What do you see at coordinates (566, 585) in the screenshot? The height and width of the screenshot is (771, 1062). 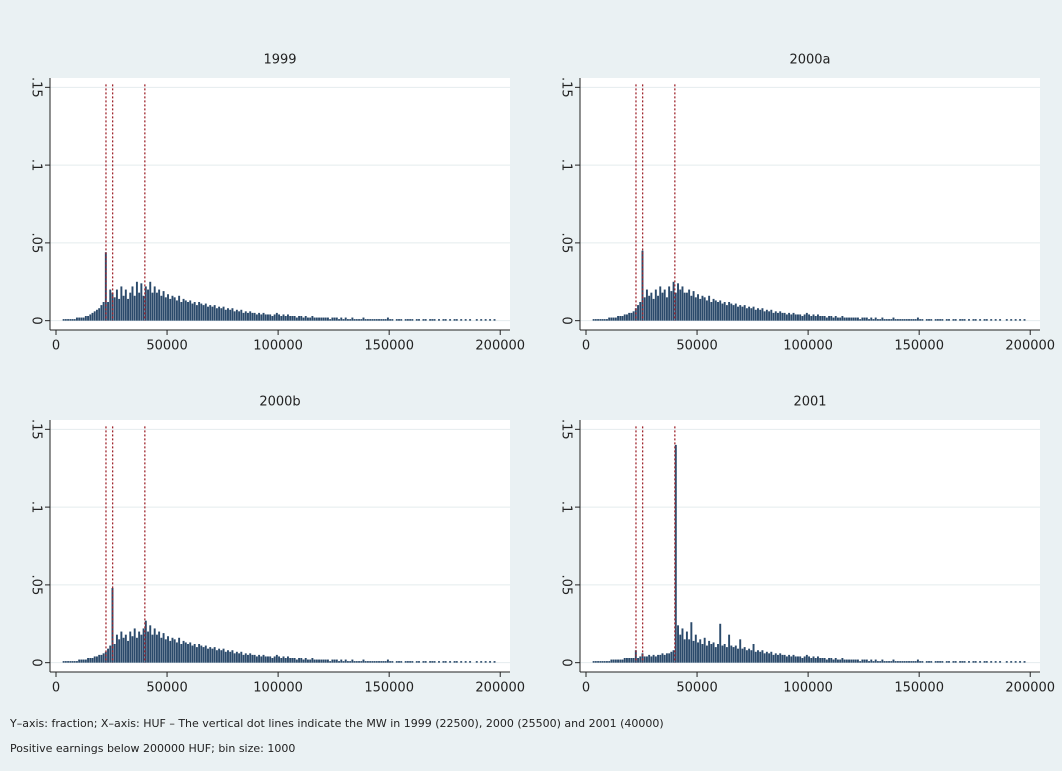 I see `y-tick-label: .05` at bounding box center [566, 585].